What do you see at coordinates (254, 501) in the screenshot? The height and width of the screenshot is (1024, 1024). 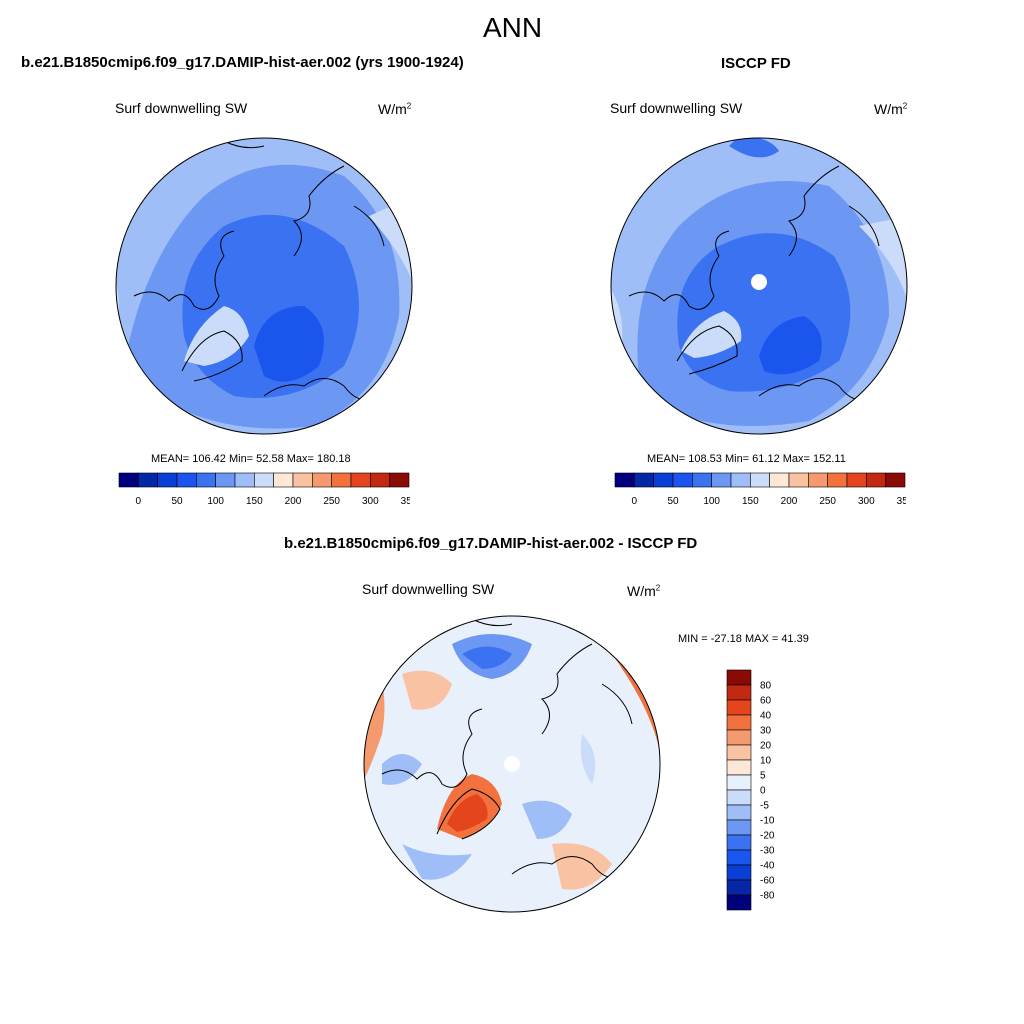 I see `model-colorbar-tick-label: 150` at bounding box center [254, 501].